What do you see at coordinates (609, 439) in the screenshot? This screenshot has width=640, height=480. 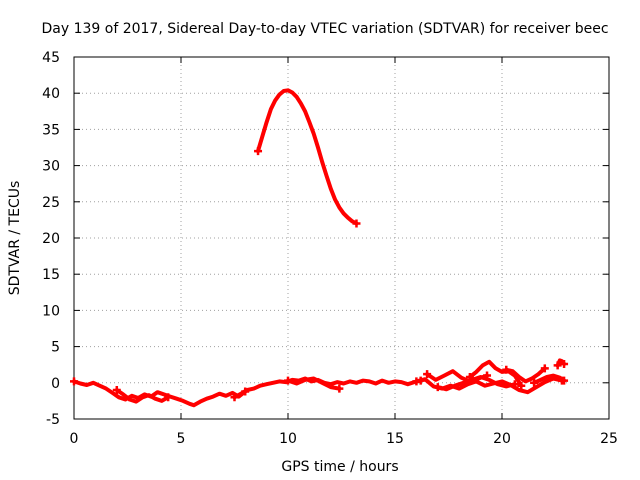 I see `x-tick-label: 25` at bounding box center [609, 439].